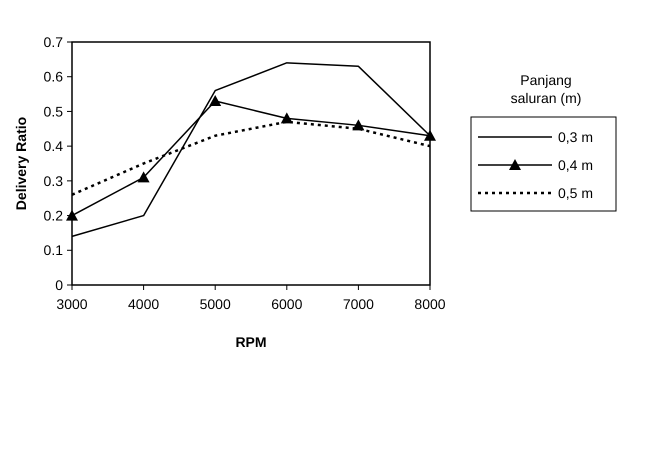 The image size is (661, 449). I want to click on y-tick-label: 0.2, so click(54, 215).